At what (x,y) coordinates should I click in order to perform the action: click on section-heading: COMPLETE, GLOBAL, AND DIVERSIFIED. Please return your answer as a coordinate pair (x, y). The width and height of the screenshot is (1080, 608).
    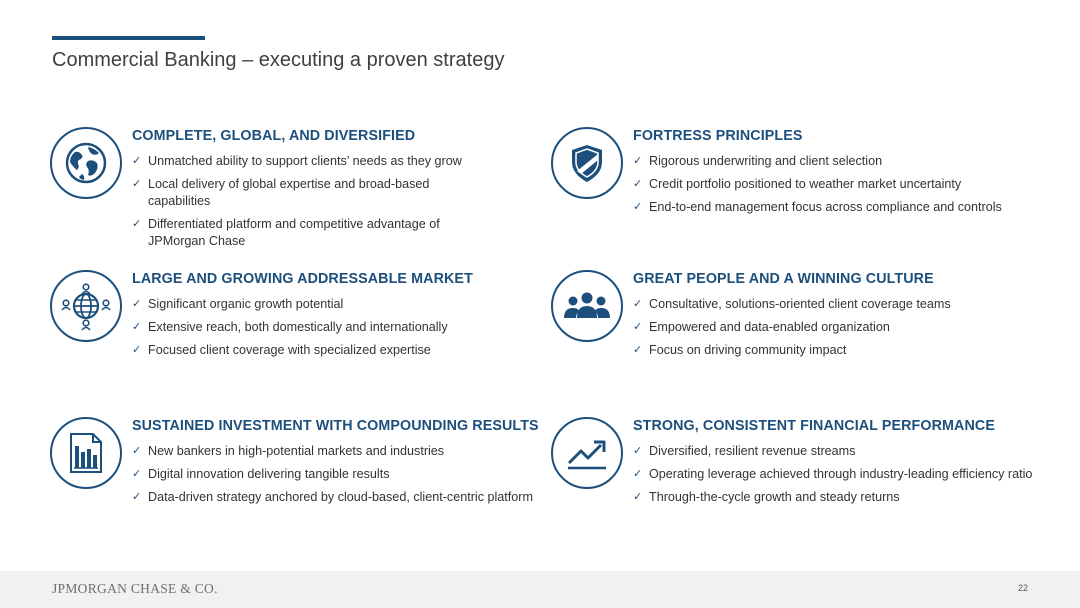
    Looking at the image, I should click on (274, 136).